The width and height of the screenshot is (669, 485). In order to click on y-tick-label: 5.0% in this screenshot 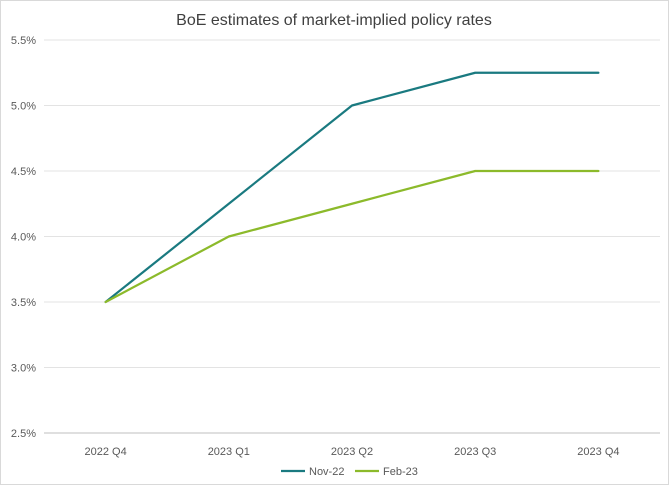, I will do `click(23, 107)`.